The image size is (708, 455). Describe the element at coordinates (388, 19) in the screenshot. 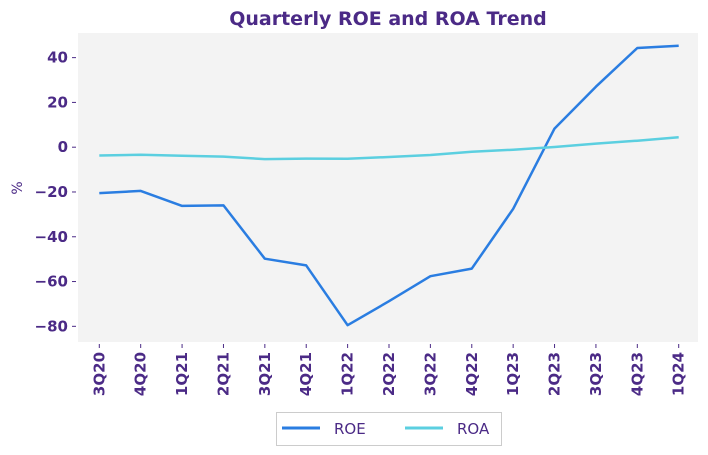

I see `chart-title: Quarterly ROE and ROA Trend` at that location.